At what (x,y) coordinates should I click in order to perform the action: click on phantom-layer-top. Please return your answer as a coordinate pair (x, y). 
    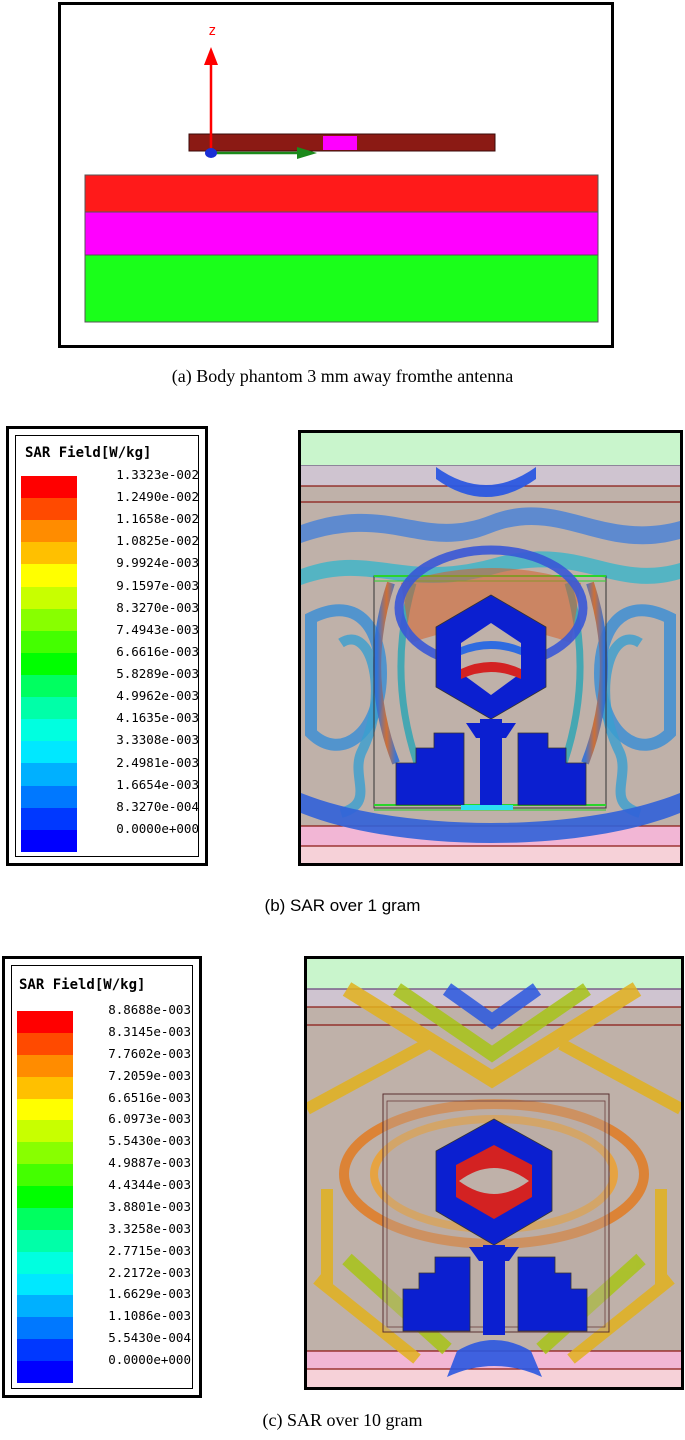
    Looking at the image, I should click on (341, 193).